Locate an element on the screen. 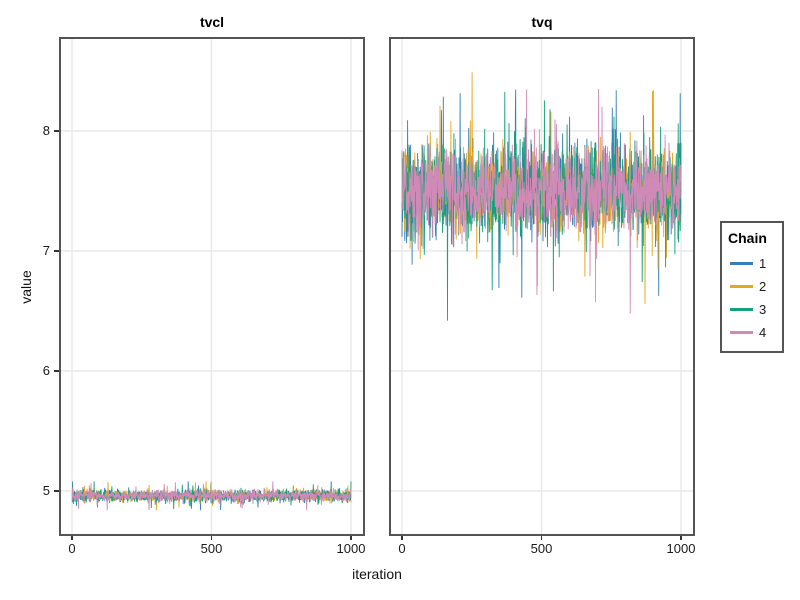  legend-item-chain-1: 1 is located at coordinates (755, 263).